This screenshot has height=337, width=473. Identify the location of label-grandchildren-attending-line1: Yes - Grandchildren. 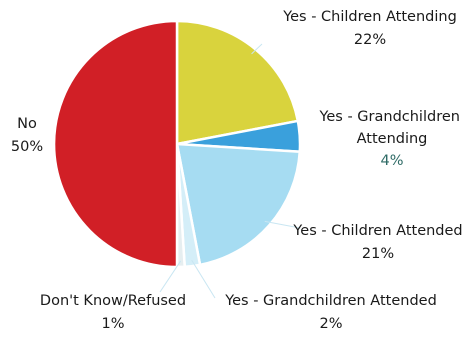
(389, 117).